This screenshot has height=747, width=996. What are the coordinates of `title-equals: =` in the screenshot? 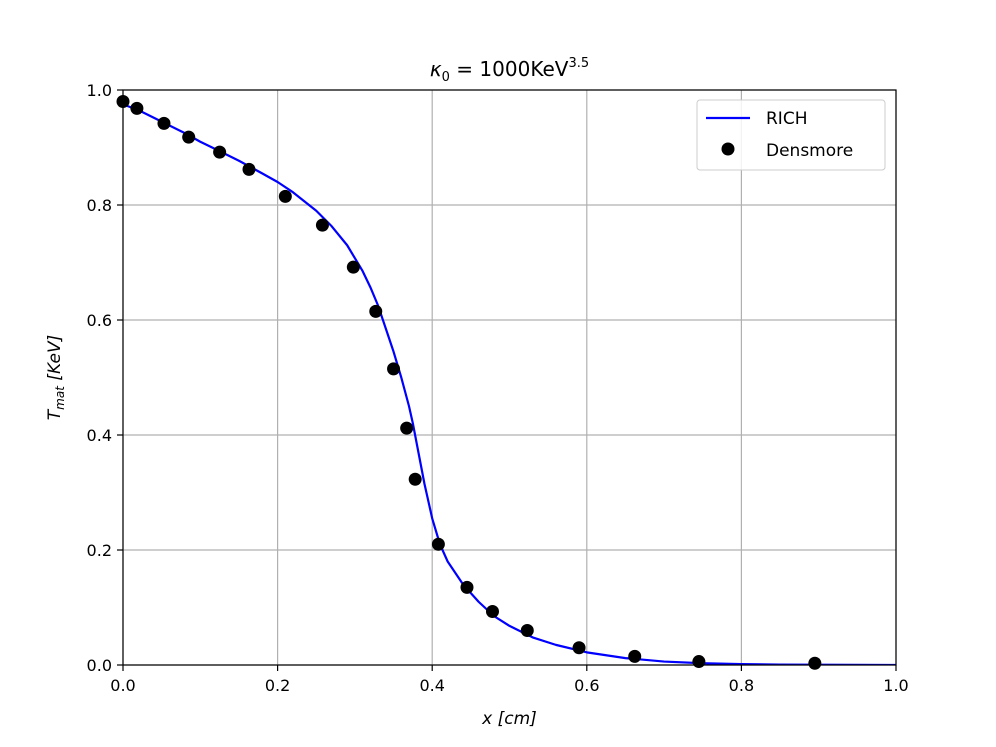 It's located at (464, 69).